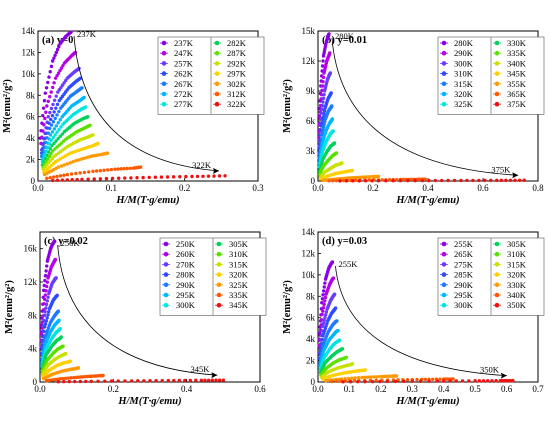  What do you see at coordinates (517, 94) in the screenshot?
I see `legend-label: 365K` at bounding box center [517, 94].